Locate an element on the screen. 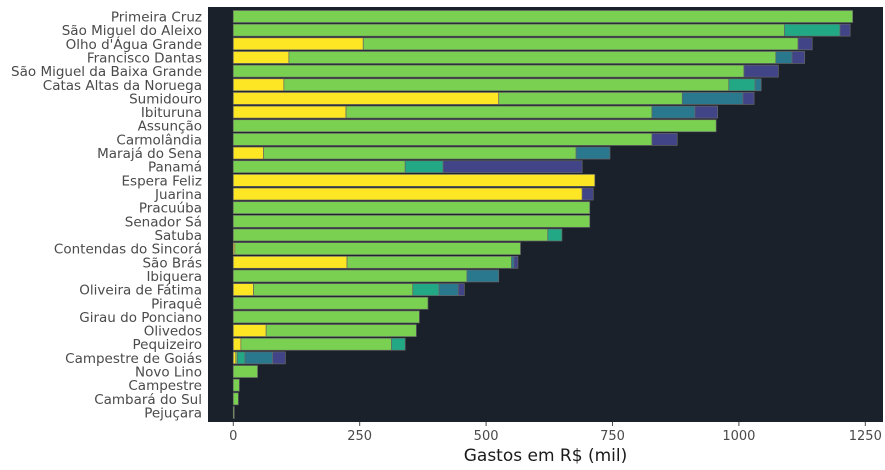  category-label-row-25: Campestre de Goiás is located at coordinates (133, 359).